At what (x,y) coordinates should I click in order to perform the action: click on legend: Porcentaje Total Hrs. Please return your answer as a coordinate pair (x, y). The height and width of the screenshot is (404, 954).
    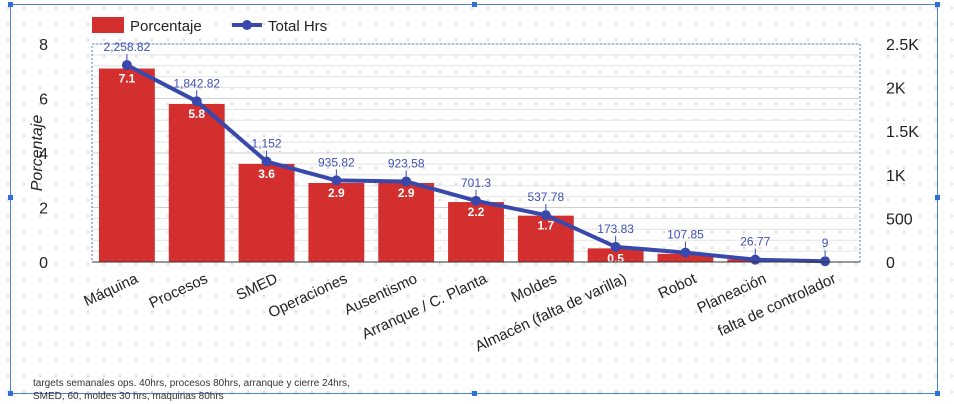
    Looking at the image, I should click on (209, 26).